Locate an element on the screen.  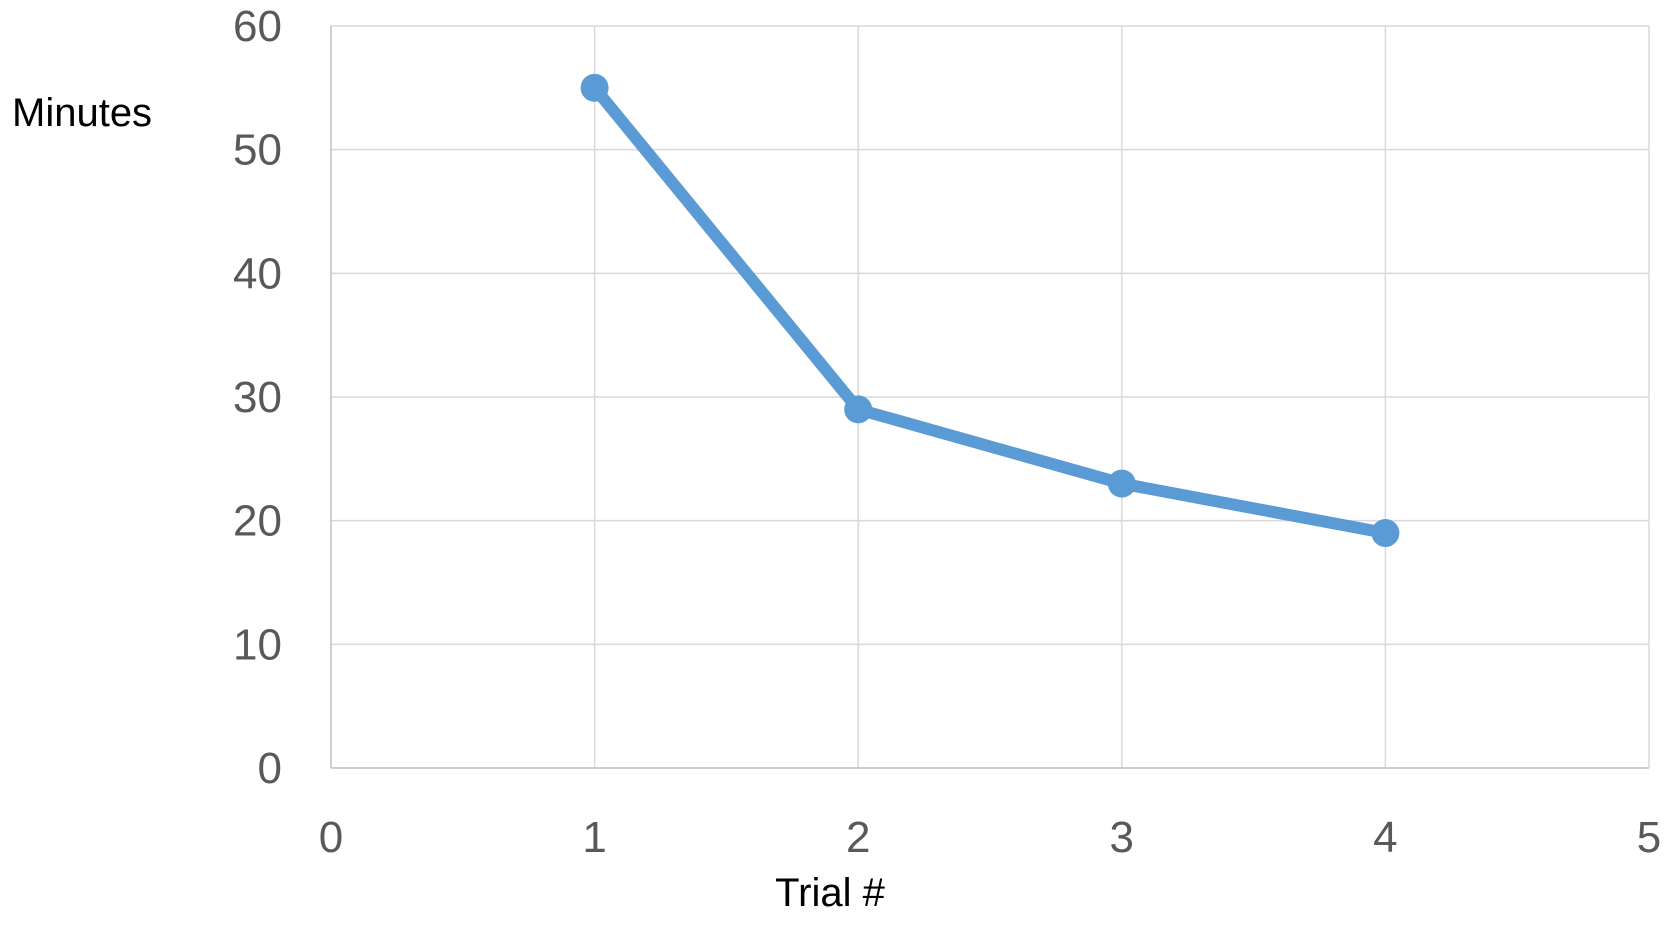
x-tick-label: 4 is located at coordinates (1385, 837).